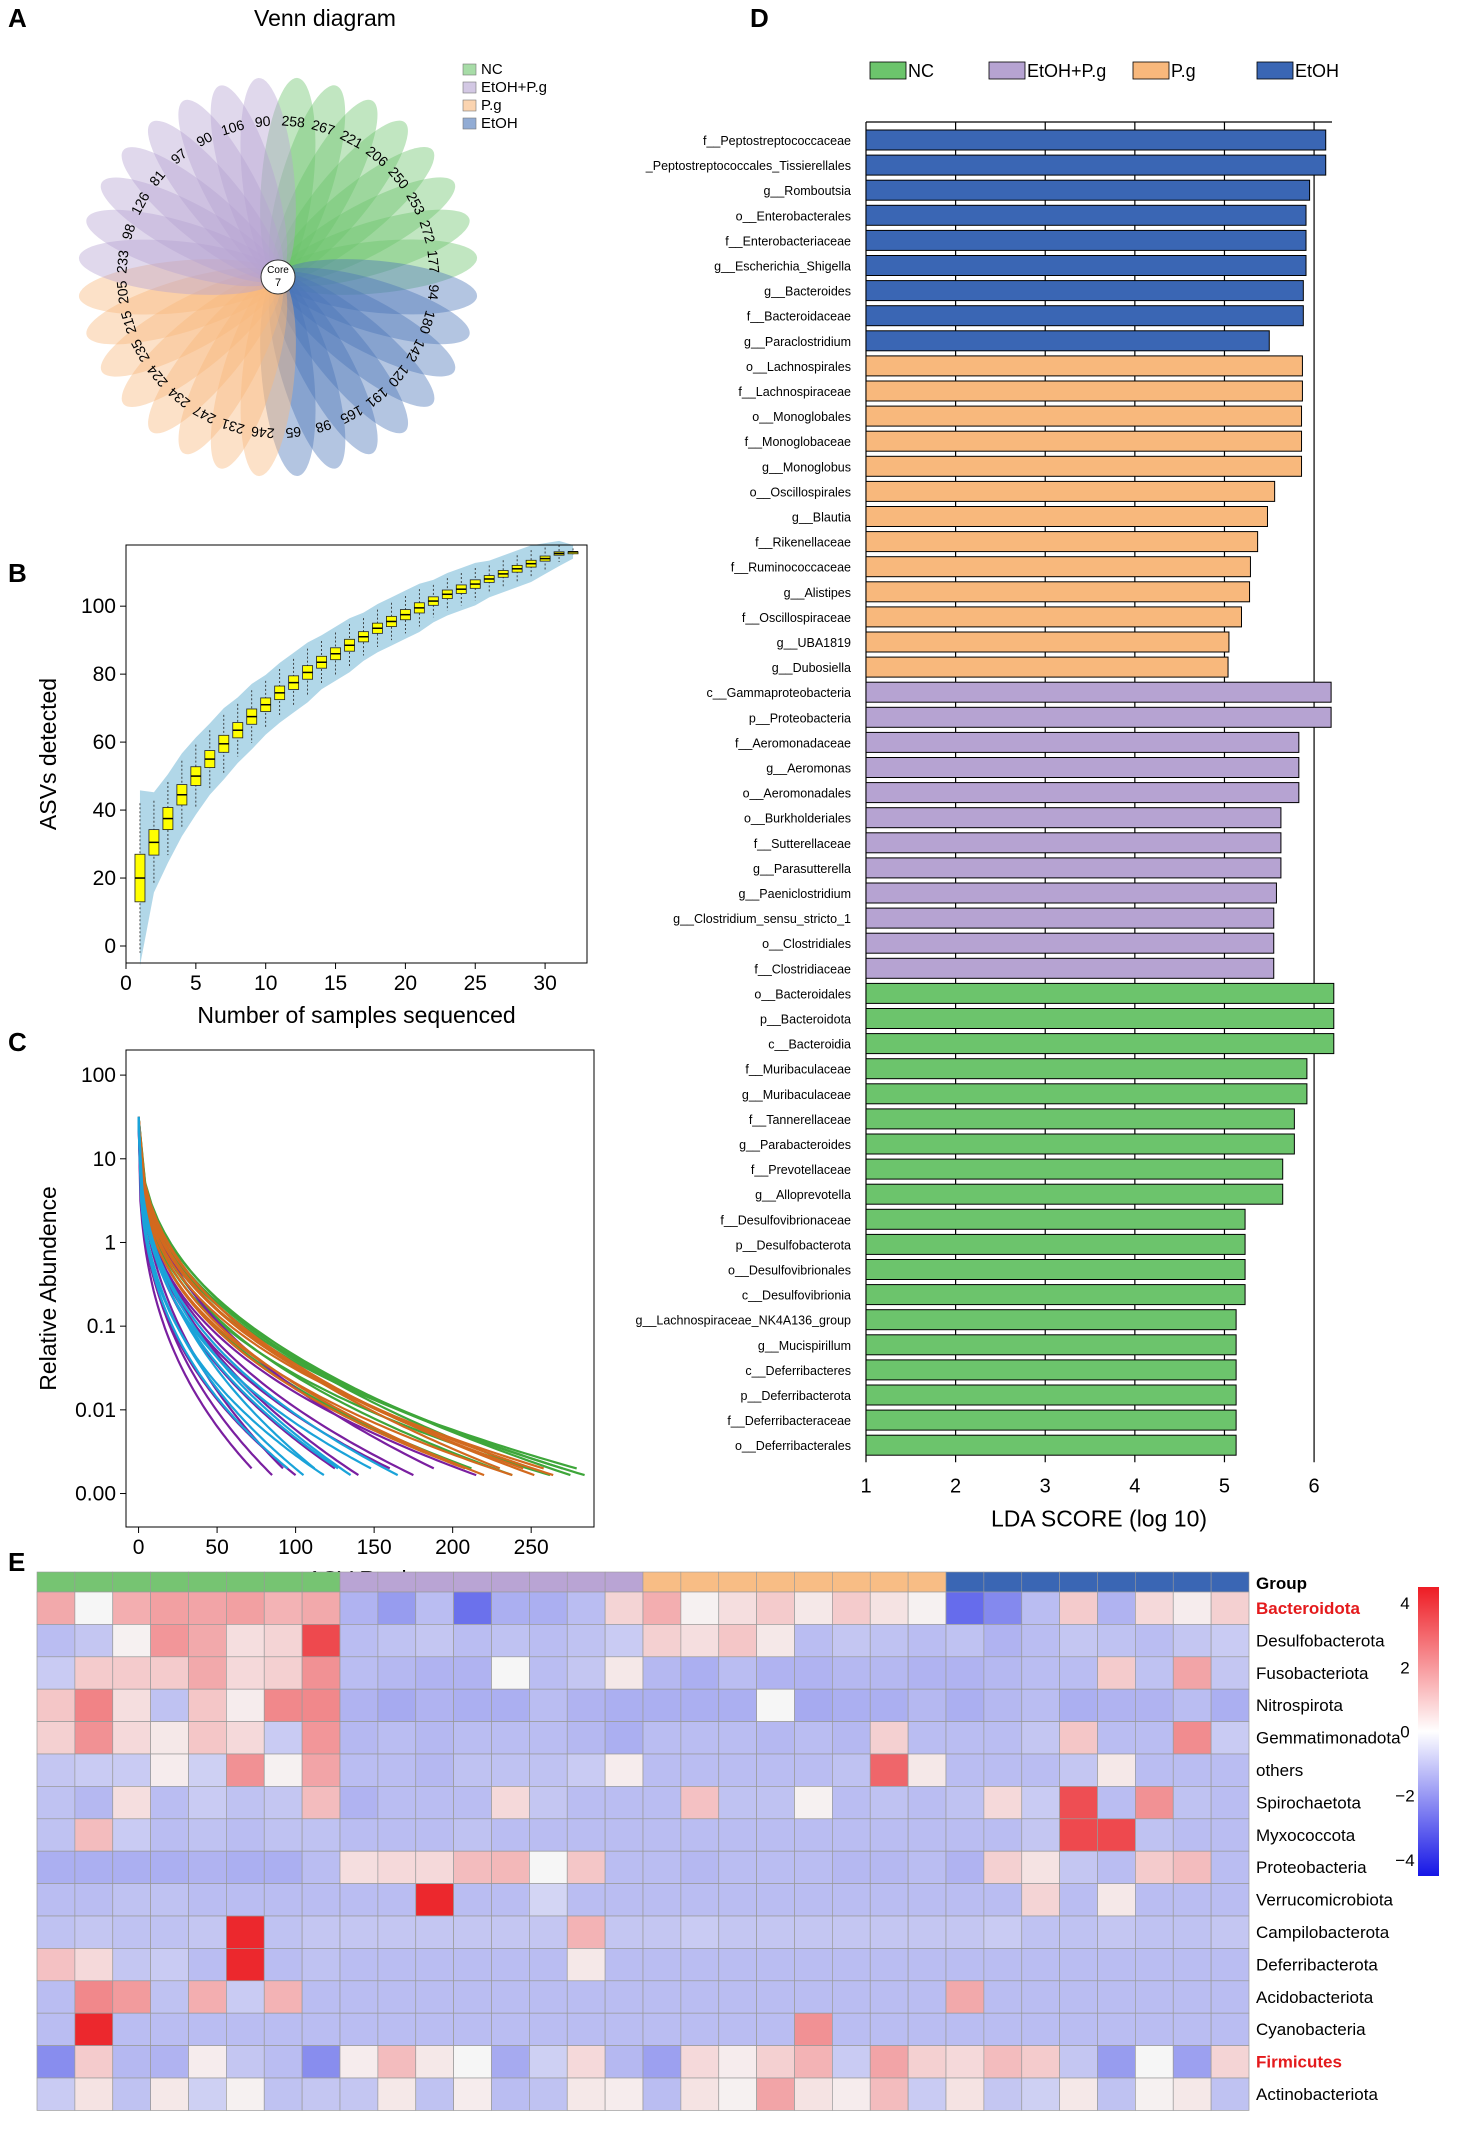 Image resolution: width=1477 pixels, height=2135 pixels. What do you see at coordinates (789, 1271) in the screenshot?
I see `lda-bar-label: o__Desulfovibrionales` at bounding box center [789, 1271].